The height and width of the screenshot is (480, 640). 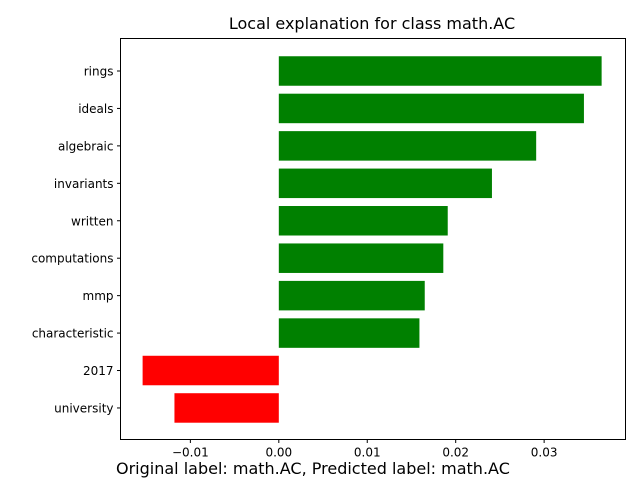 What do you see at coordinates (367, 453) in the screenshot?
I see `x-tick-label: 0.01` at bounding box center [367, 453].